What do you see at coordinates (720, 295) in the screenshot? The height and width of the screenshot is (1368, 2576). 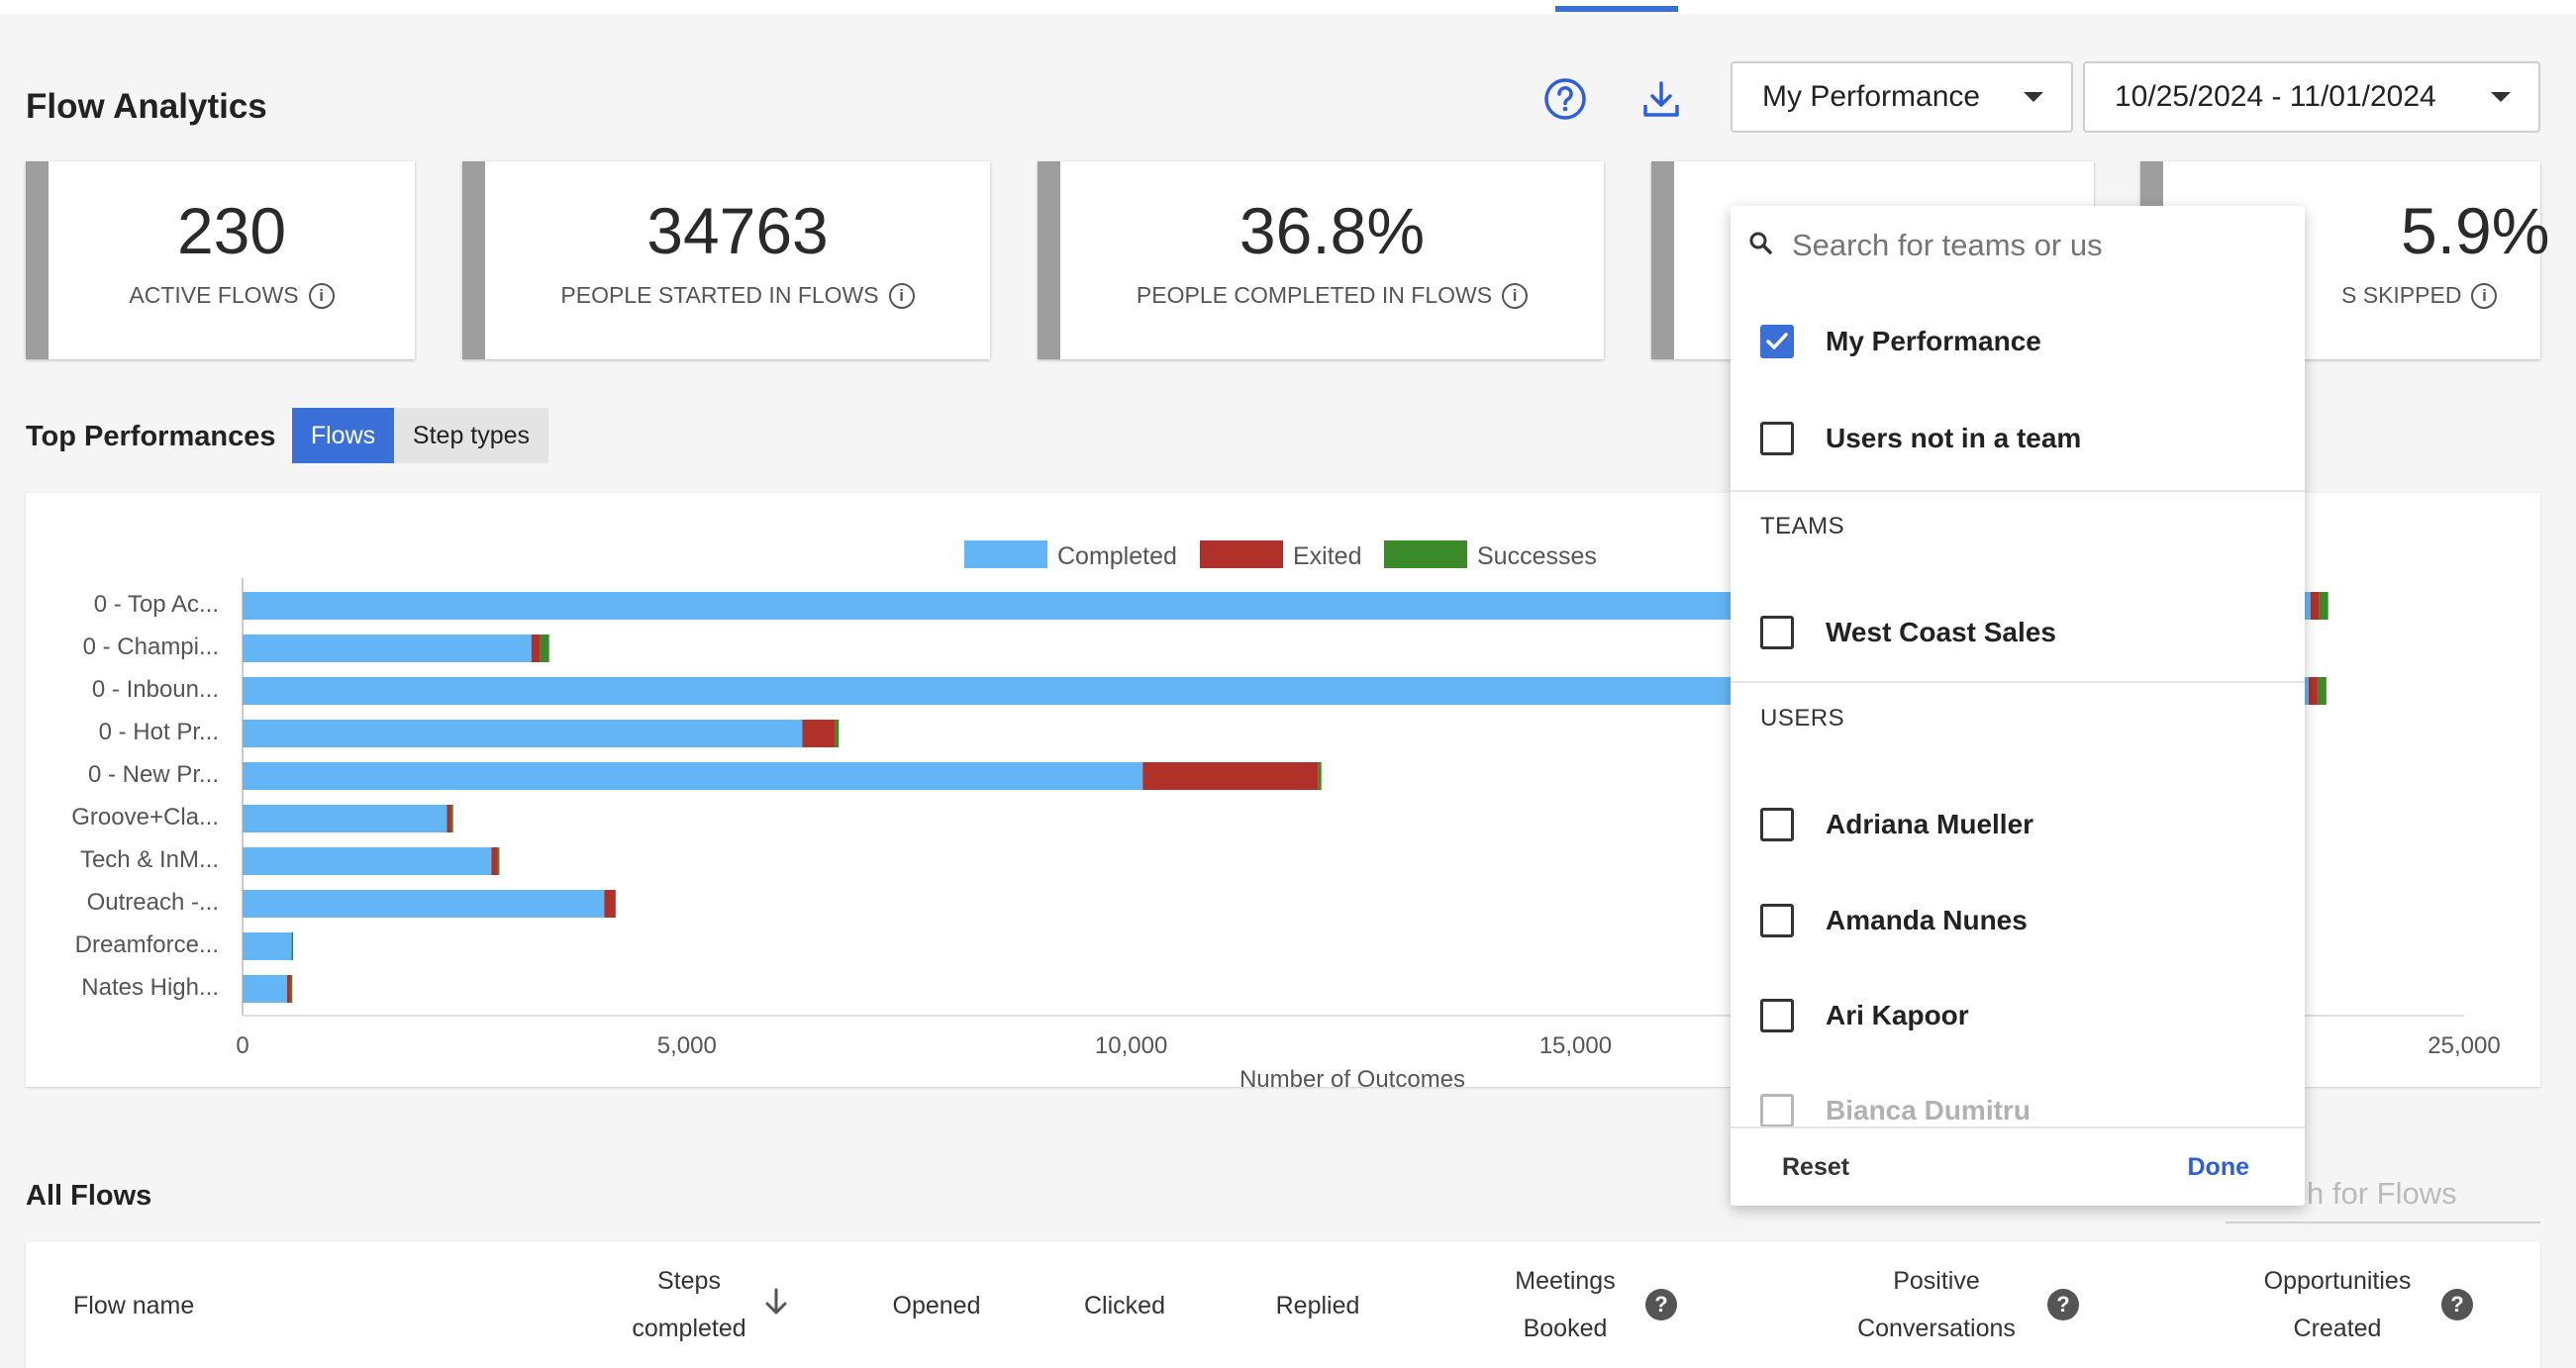 I see `stat-label: PEOPLE STARTED IN FLOWS` at bounding box center [720, 295].